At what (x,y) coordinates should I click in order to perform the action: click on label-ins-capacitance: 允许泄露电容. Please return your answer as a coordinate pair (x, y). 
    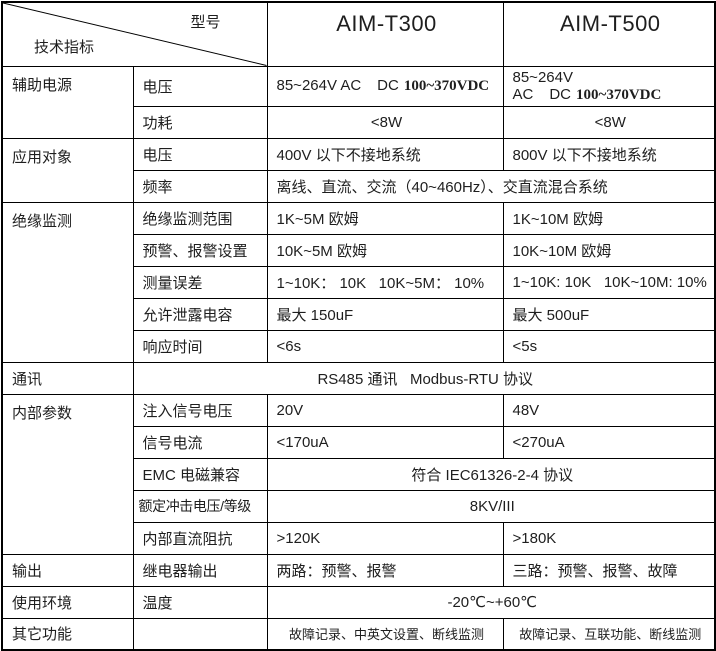
    Looking at the image, I should click on (200, 314).